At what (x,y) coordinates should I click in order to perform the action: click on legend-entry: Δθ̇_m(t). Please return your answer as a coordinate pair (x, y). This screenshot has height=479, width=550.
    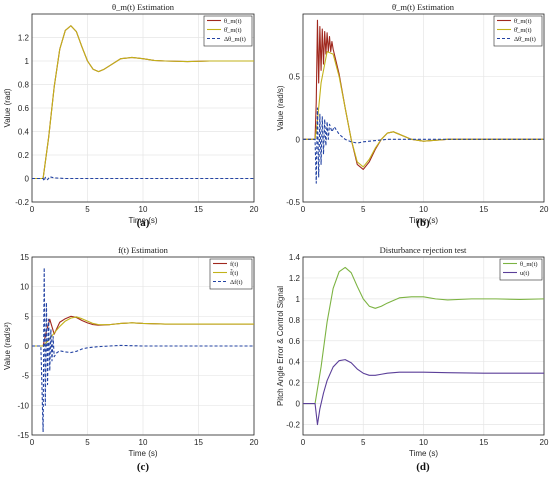
    Looking at the image, I should click on (525, 39).